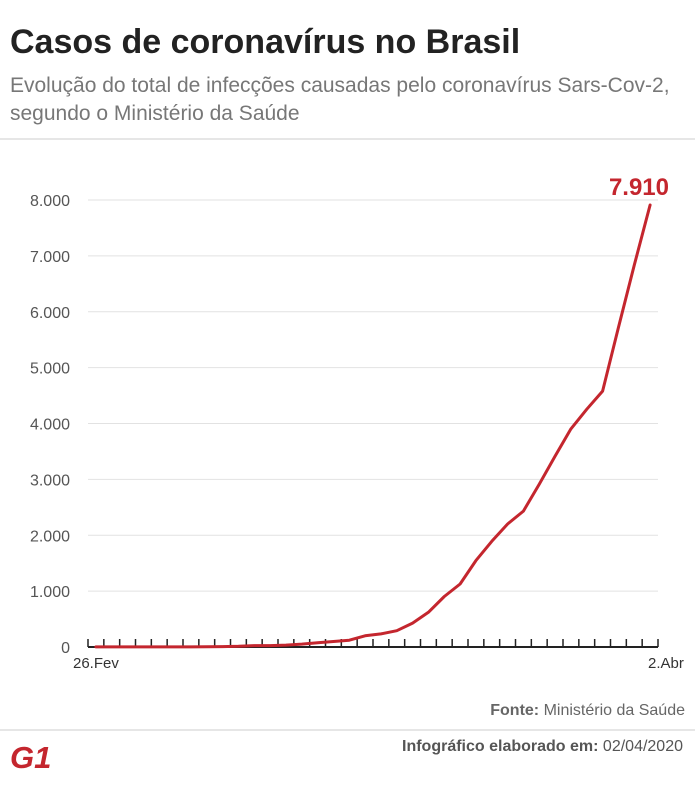 Image resolution: width=695 pixels, height=796 pixels. I want to click on y-tick-label: 8.000, so click(50, 201).